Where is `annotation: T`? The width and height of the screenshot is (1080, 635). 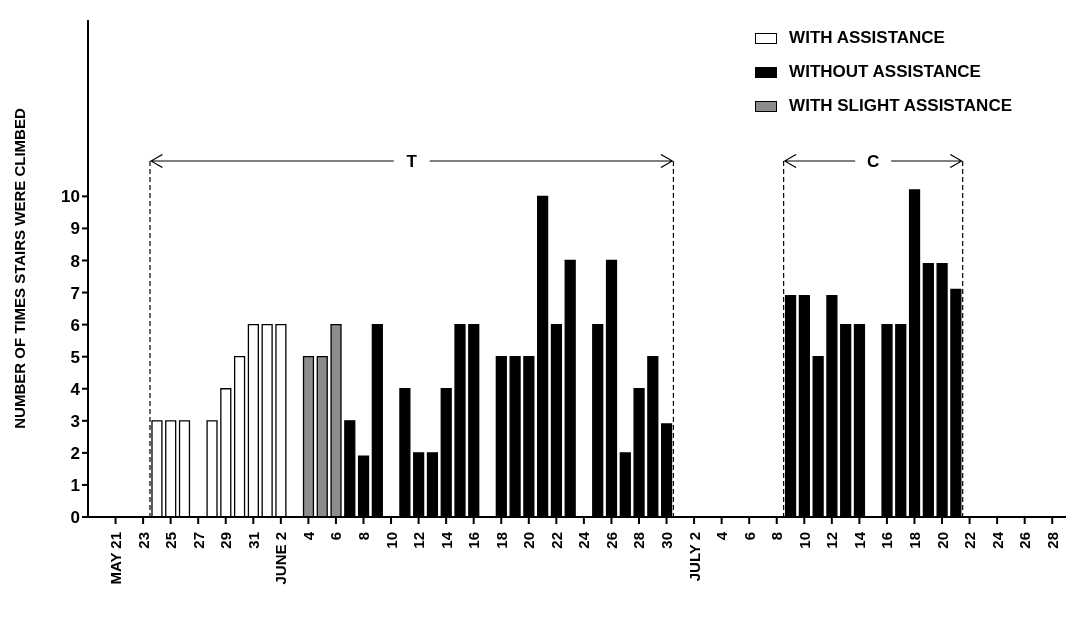 annotation: T is located at coordinates (412, 161).